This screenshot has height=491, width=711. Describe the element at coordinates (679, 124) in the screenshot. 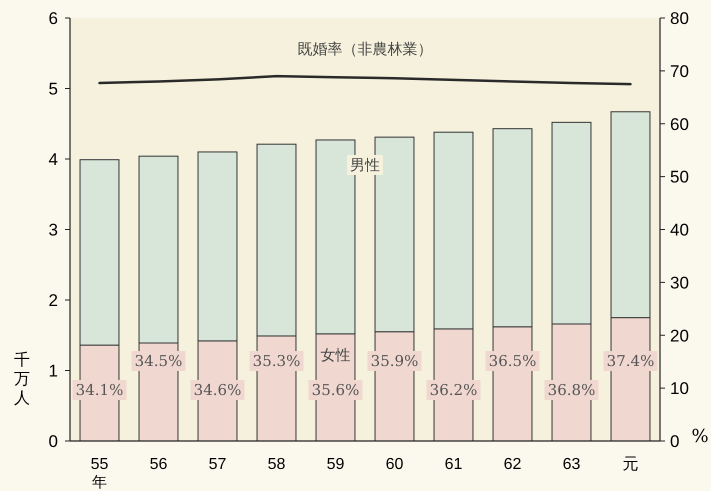

I see `y2-tick-label: 60` at that location.